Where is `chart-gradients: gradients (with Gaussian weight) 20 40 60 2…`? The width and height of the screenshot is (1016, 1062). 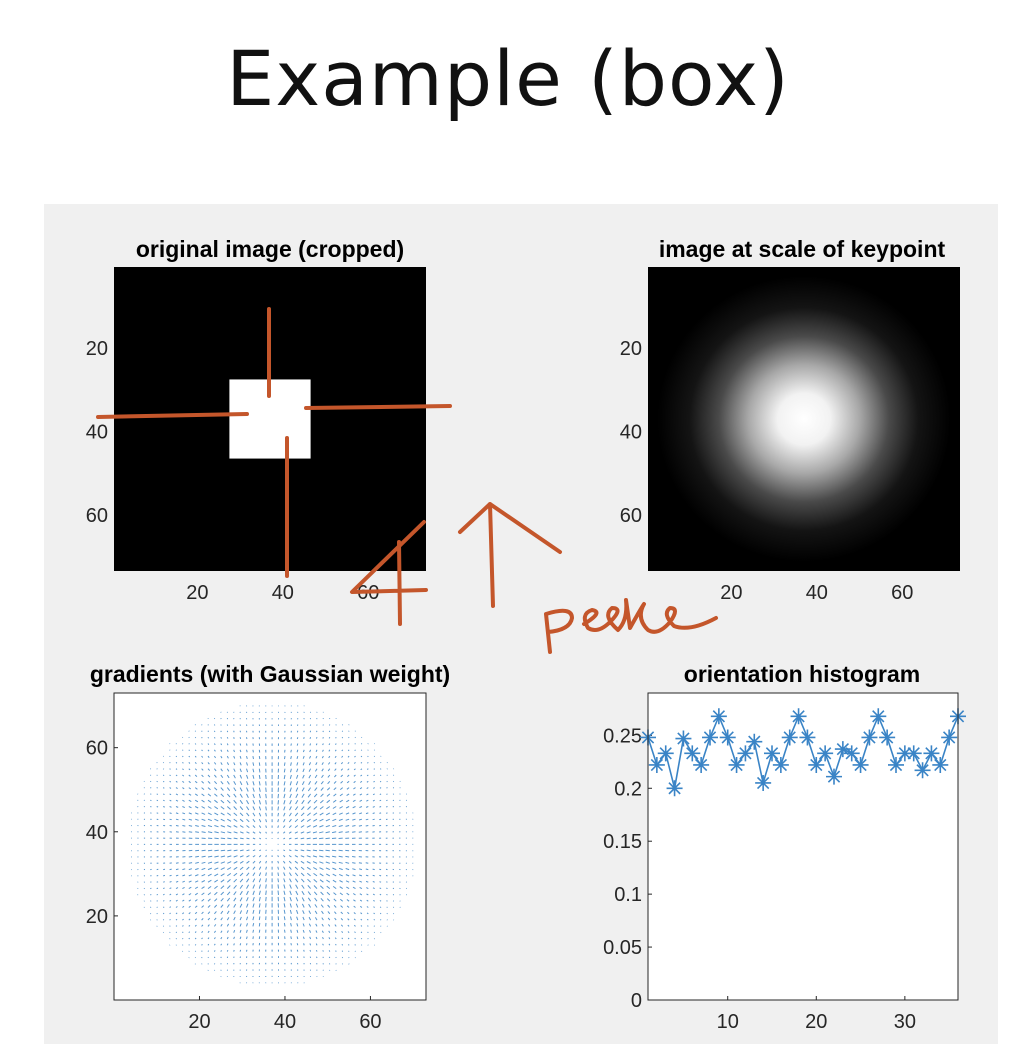
chart-gradients: gradients (with Gaussian weight) 20 40 60 2… is located at coordinates (268, 847).